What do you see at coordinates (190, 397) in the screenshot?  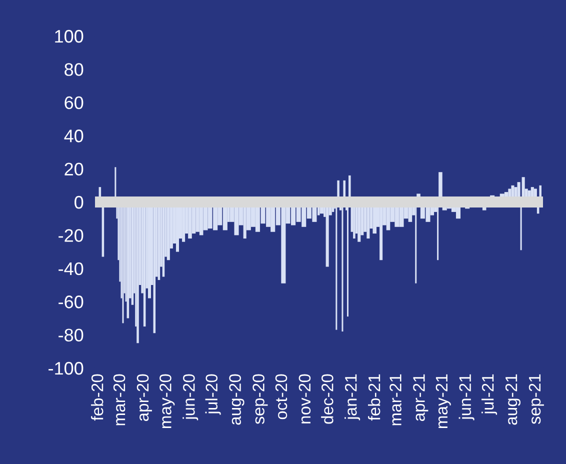 I see `x-tick-label: jun-20` at bounding box center [190, 397].